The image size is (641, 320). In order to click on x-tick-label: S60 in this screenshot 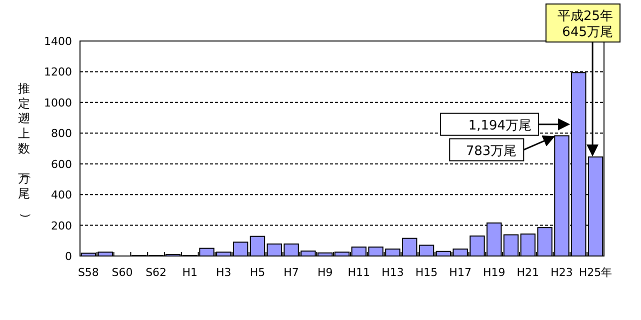, I will do `click(122, 272)`.